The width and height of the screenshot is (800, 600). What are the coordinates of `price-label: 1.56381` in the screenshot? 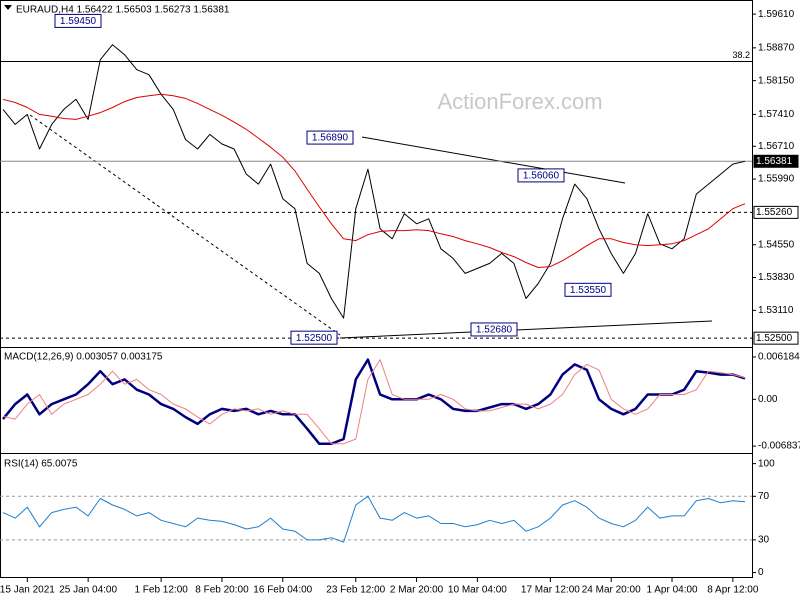 It's located at (774, 161).